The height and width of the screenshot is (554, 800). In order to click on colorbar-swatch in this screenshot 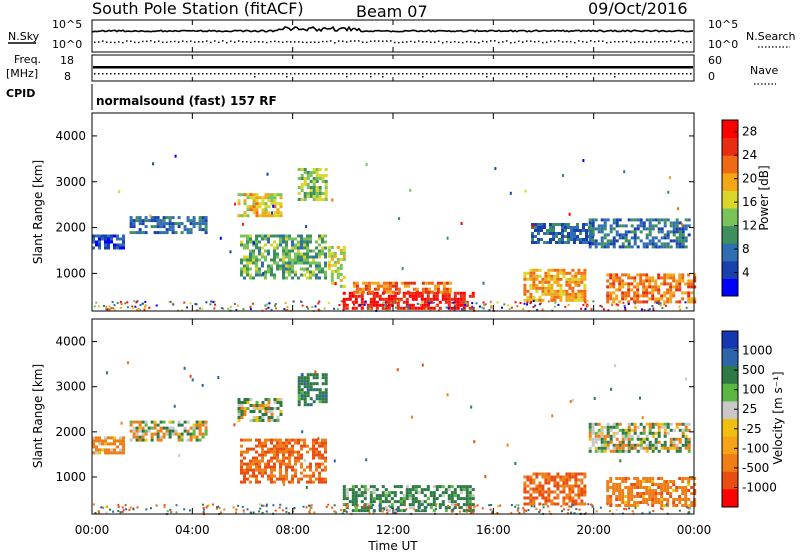, I will do `click(730, 199)`.